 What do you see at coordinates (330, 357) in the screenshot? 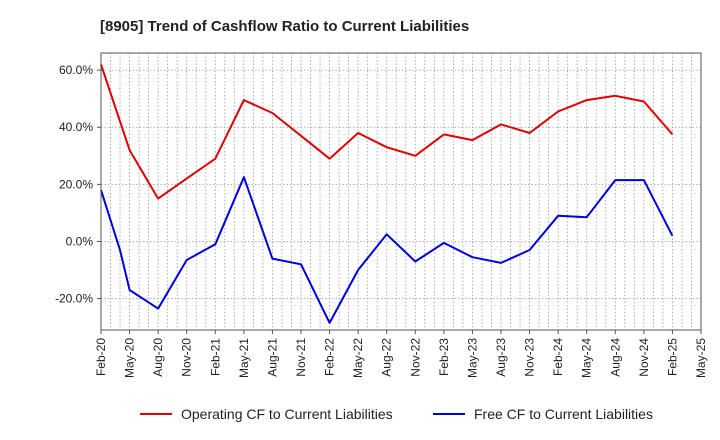
I see `x-tick-label: Feb-22` at bounding box center [330, 357].